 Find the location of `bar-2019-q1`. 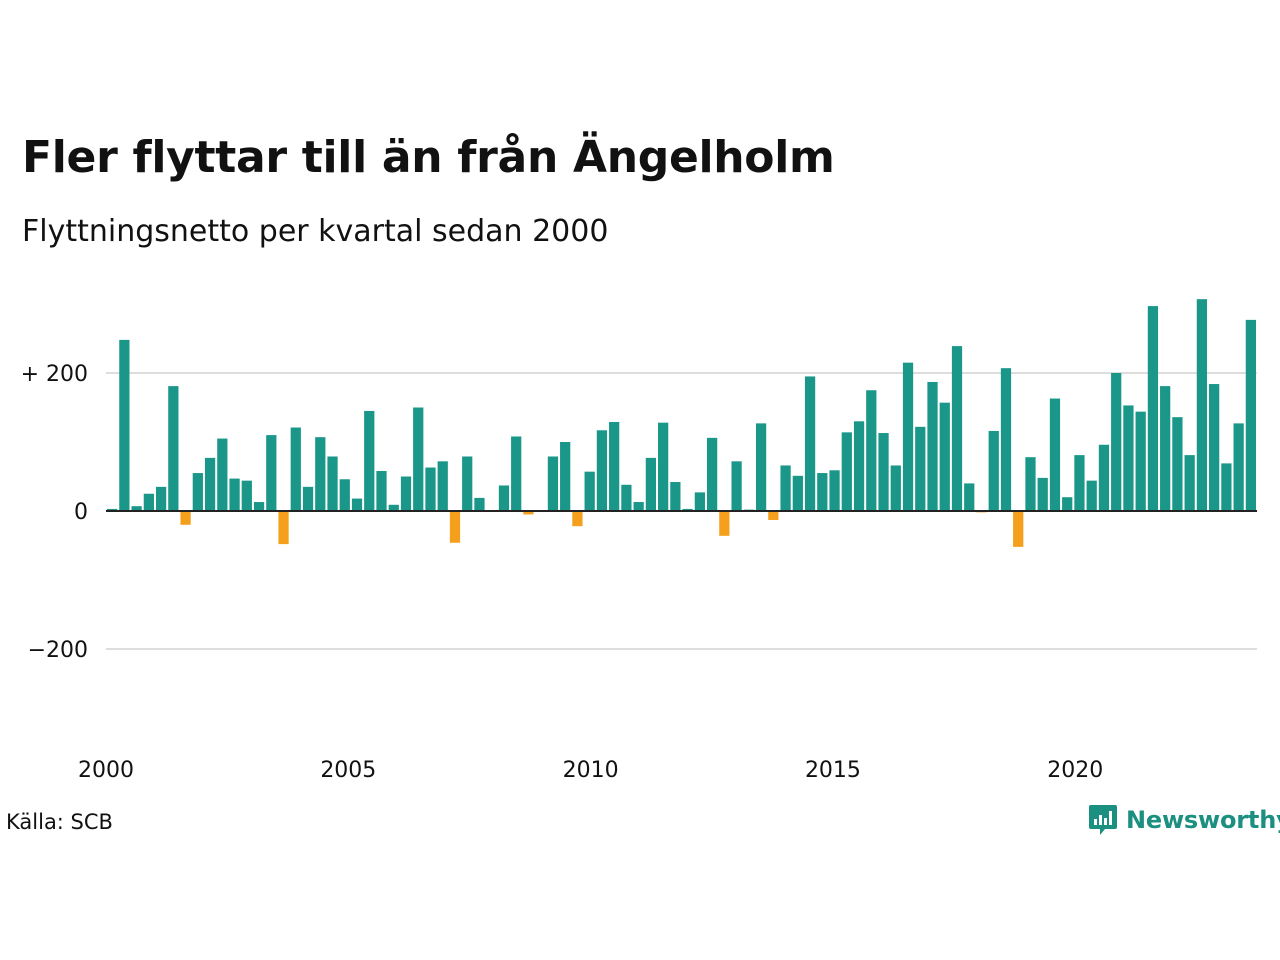

bar-2019-q1 is located at coordinates (1042, 494).